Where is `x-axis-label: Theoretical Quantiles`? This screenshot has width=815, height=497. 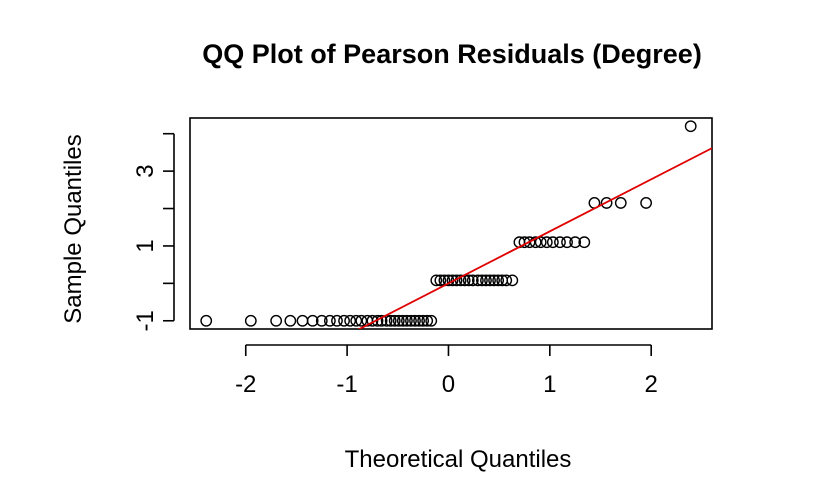
x-axis-label: Theoretical Quantiles is located at coordinates (458, 459).